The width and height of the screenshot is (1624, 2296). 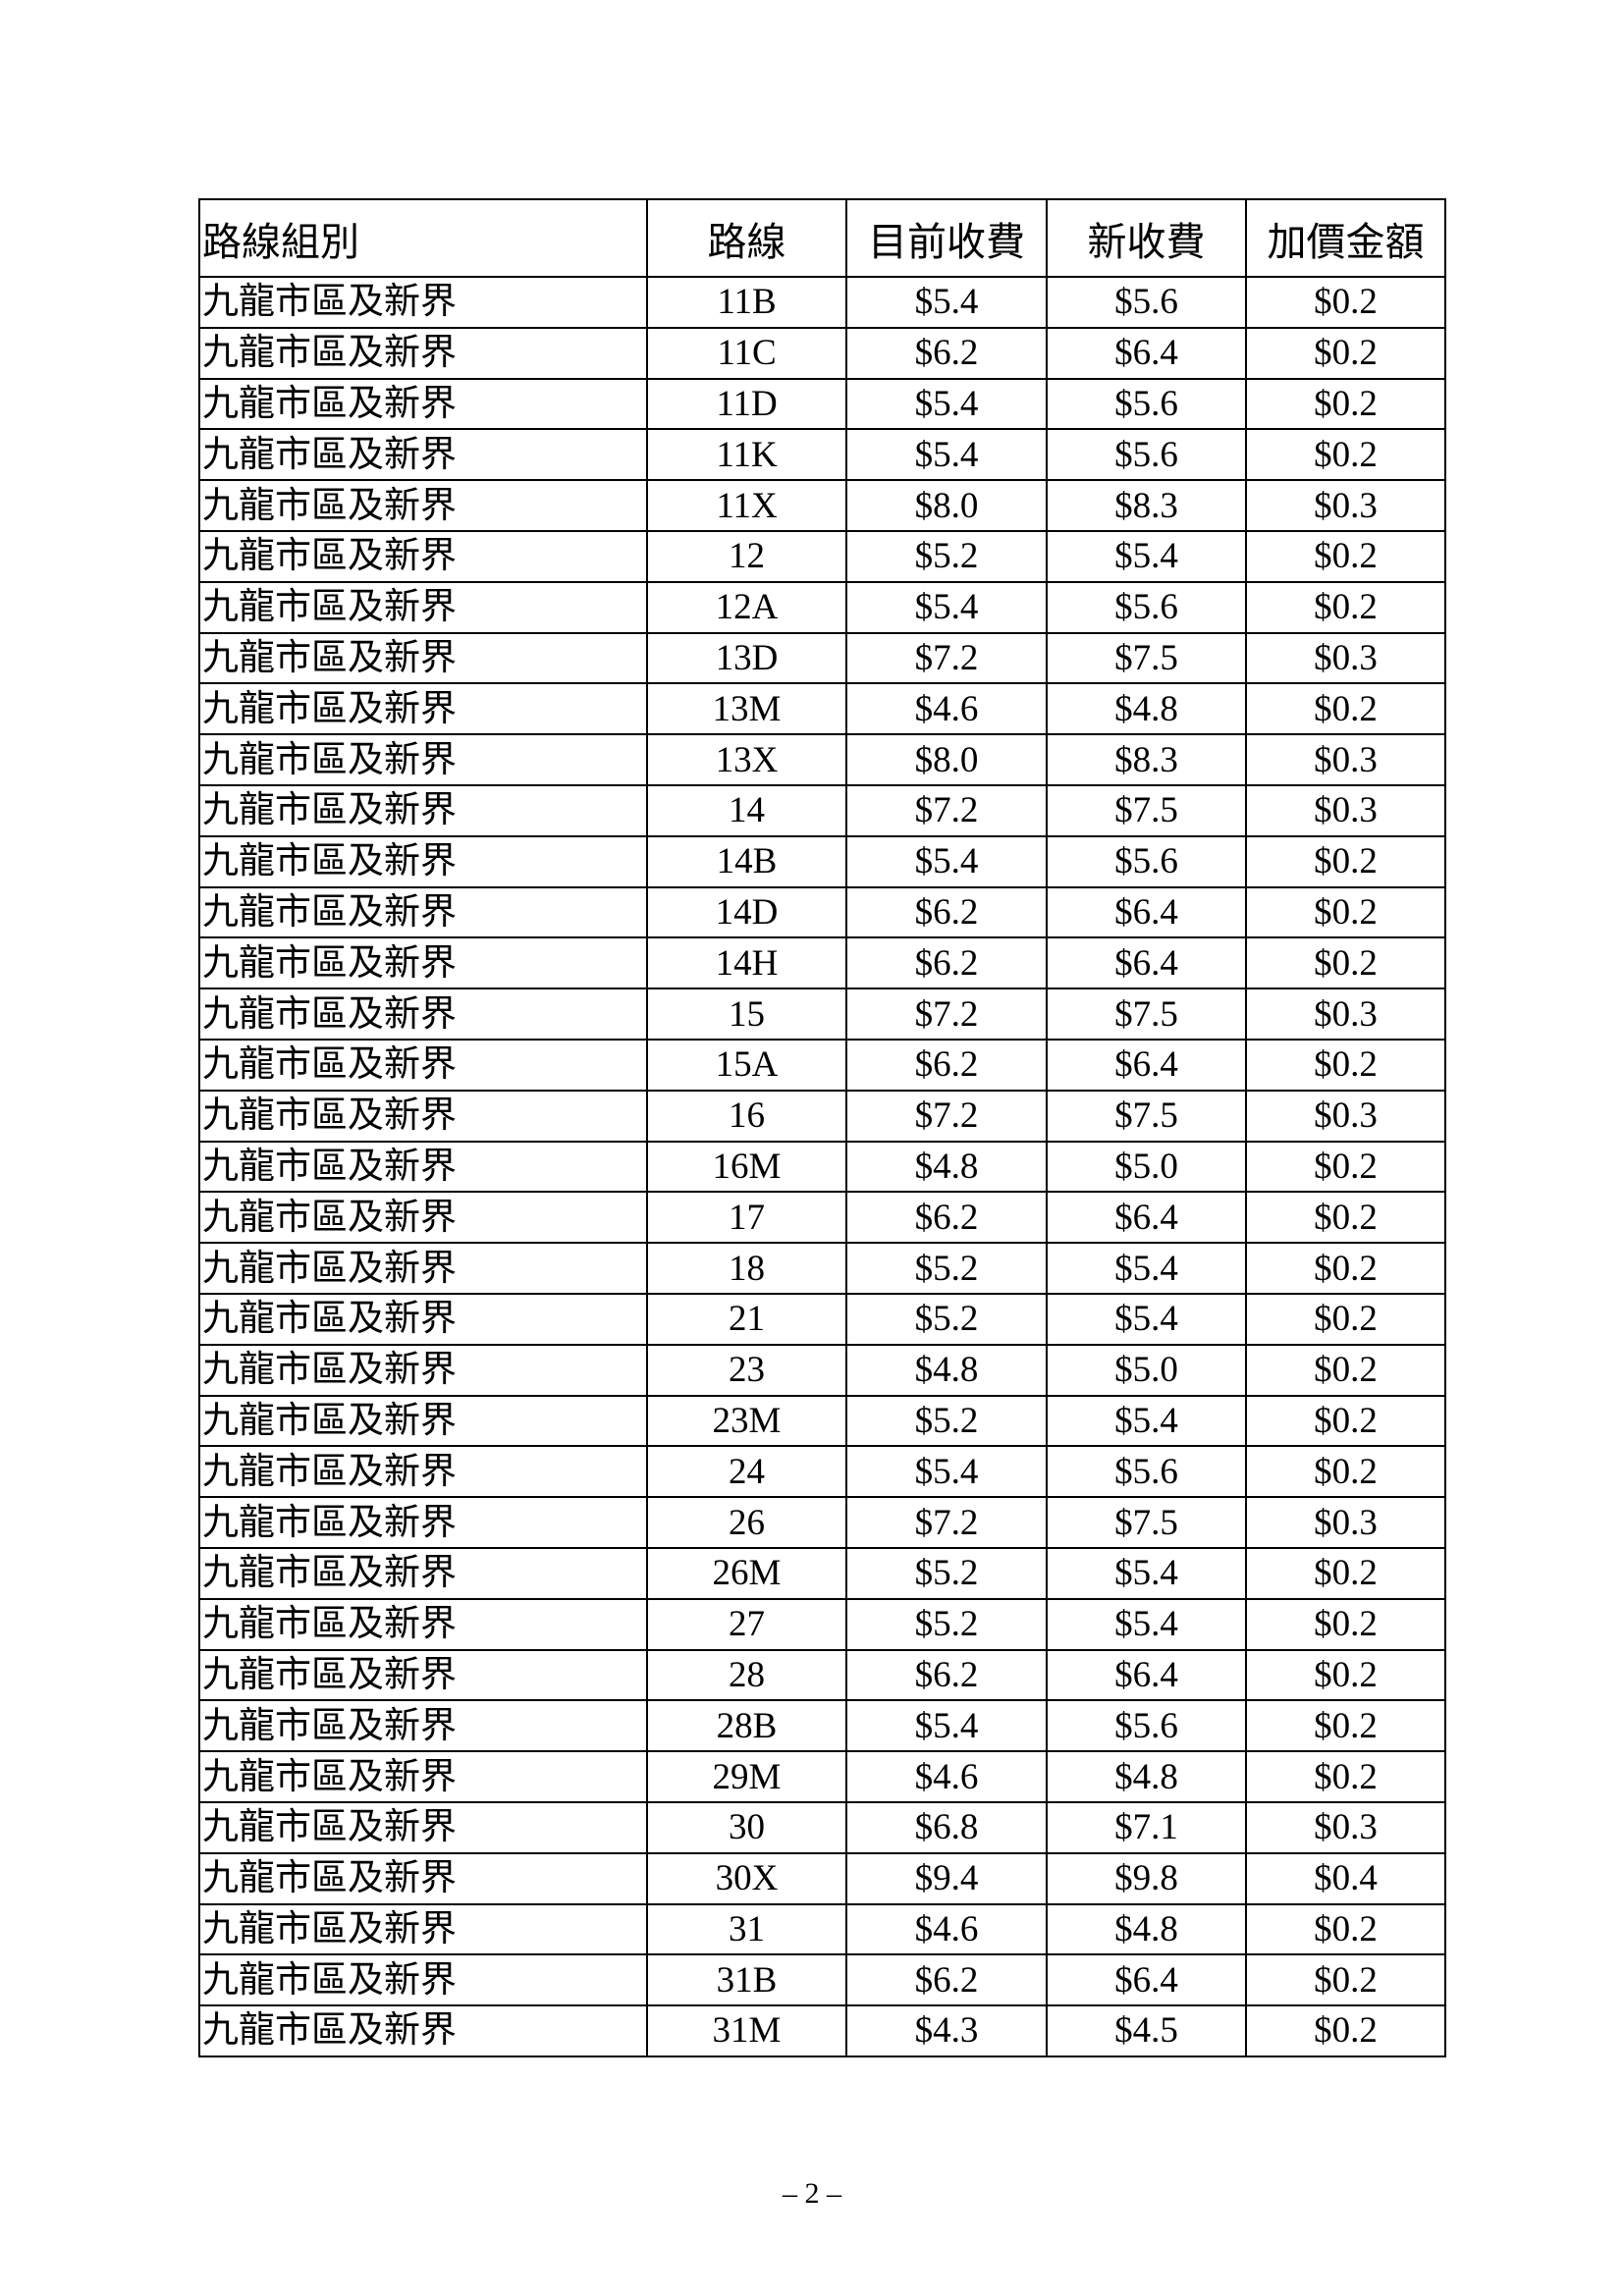 What do you see at coordinates (746, 455) in the screenshot?
I see `route-cell: 11K` at bounding box center [746, 455].